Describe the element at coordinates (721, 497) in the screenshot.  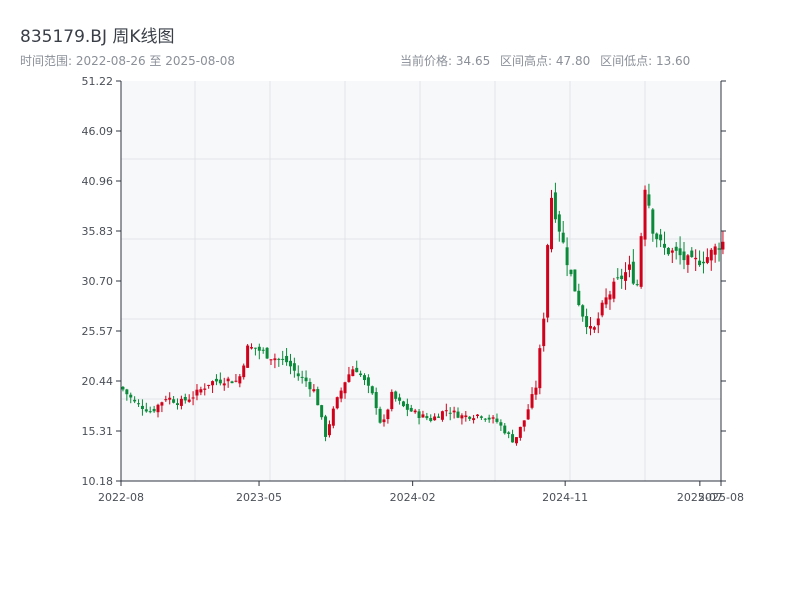
I see `x-tick-label: 2025-08` at that location.